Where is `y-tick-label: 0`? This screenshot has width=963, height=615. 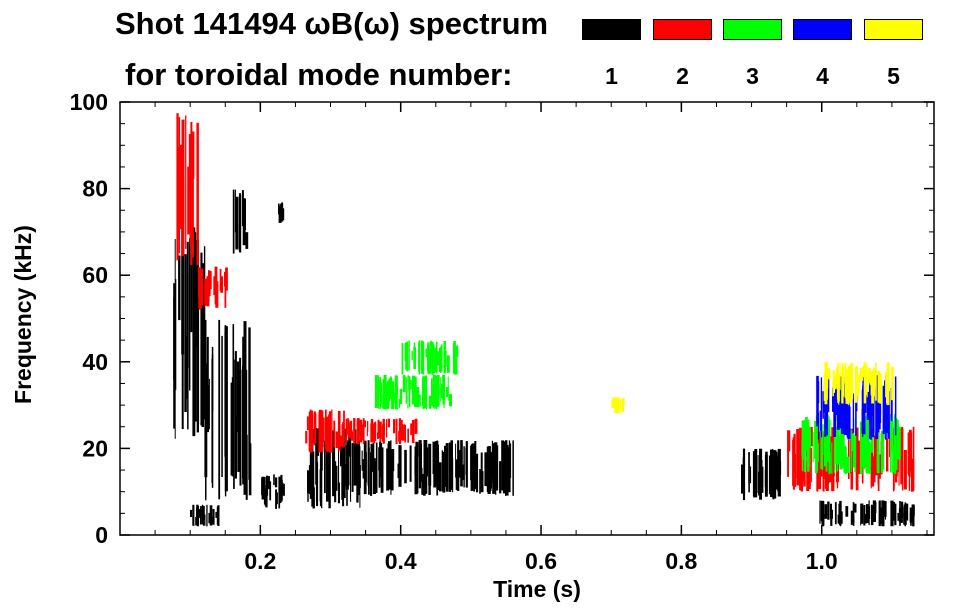 y-tick-label: 0 is located at coordinates (101, 535).